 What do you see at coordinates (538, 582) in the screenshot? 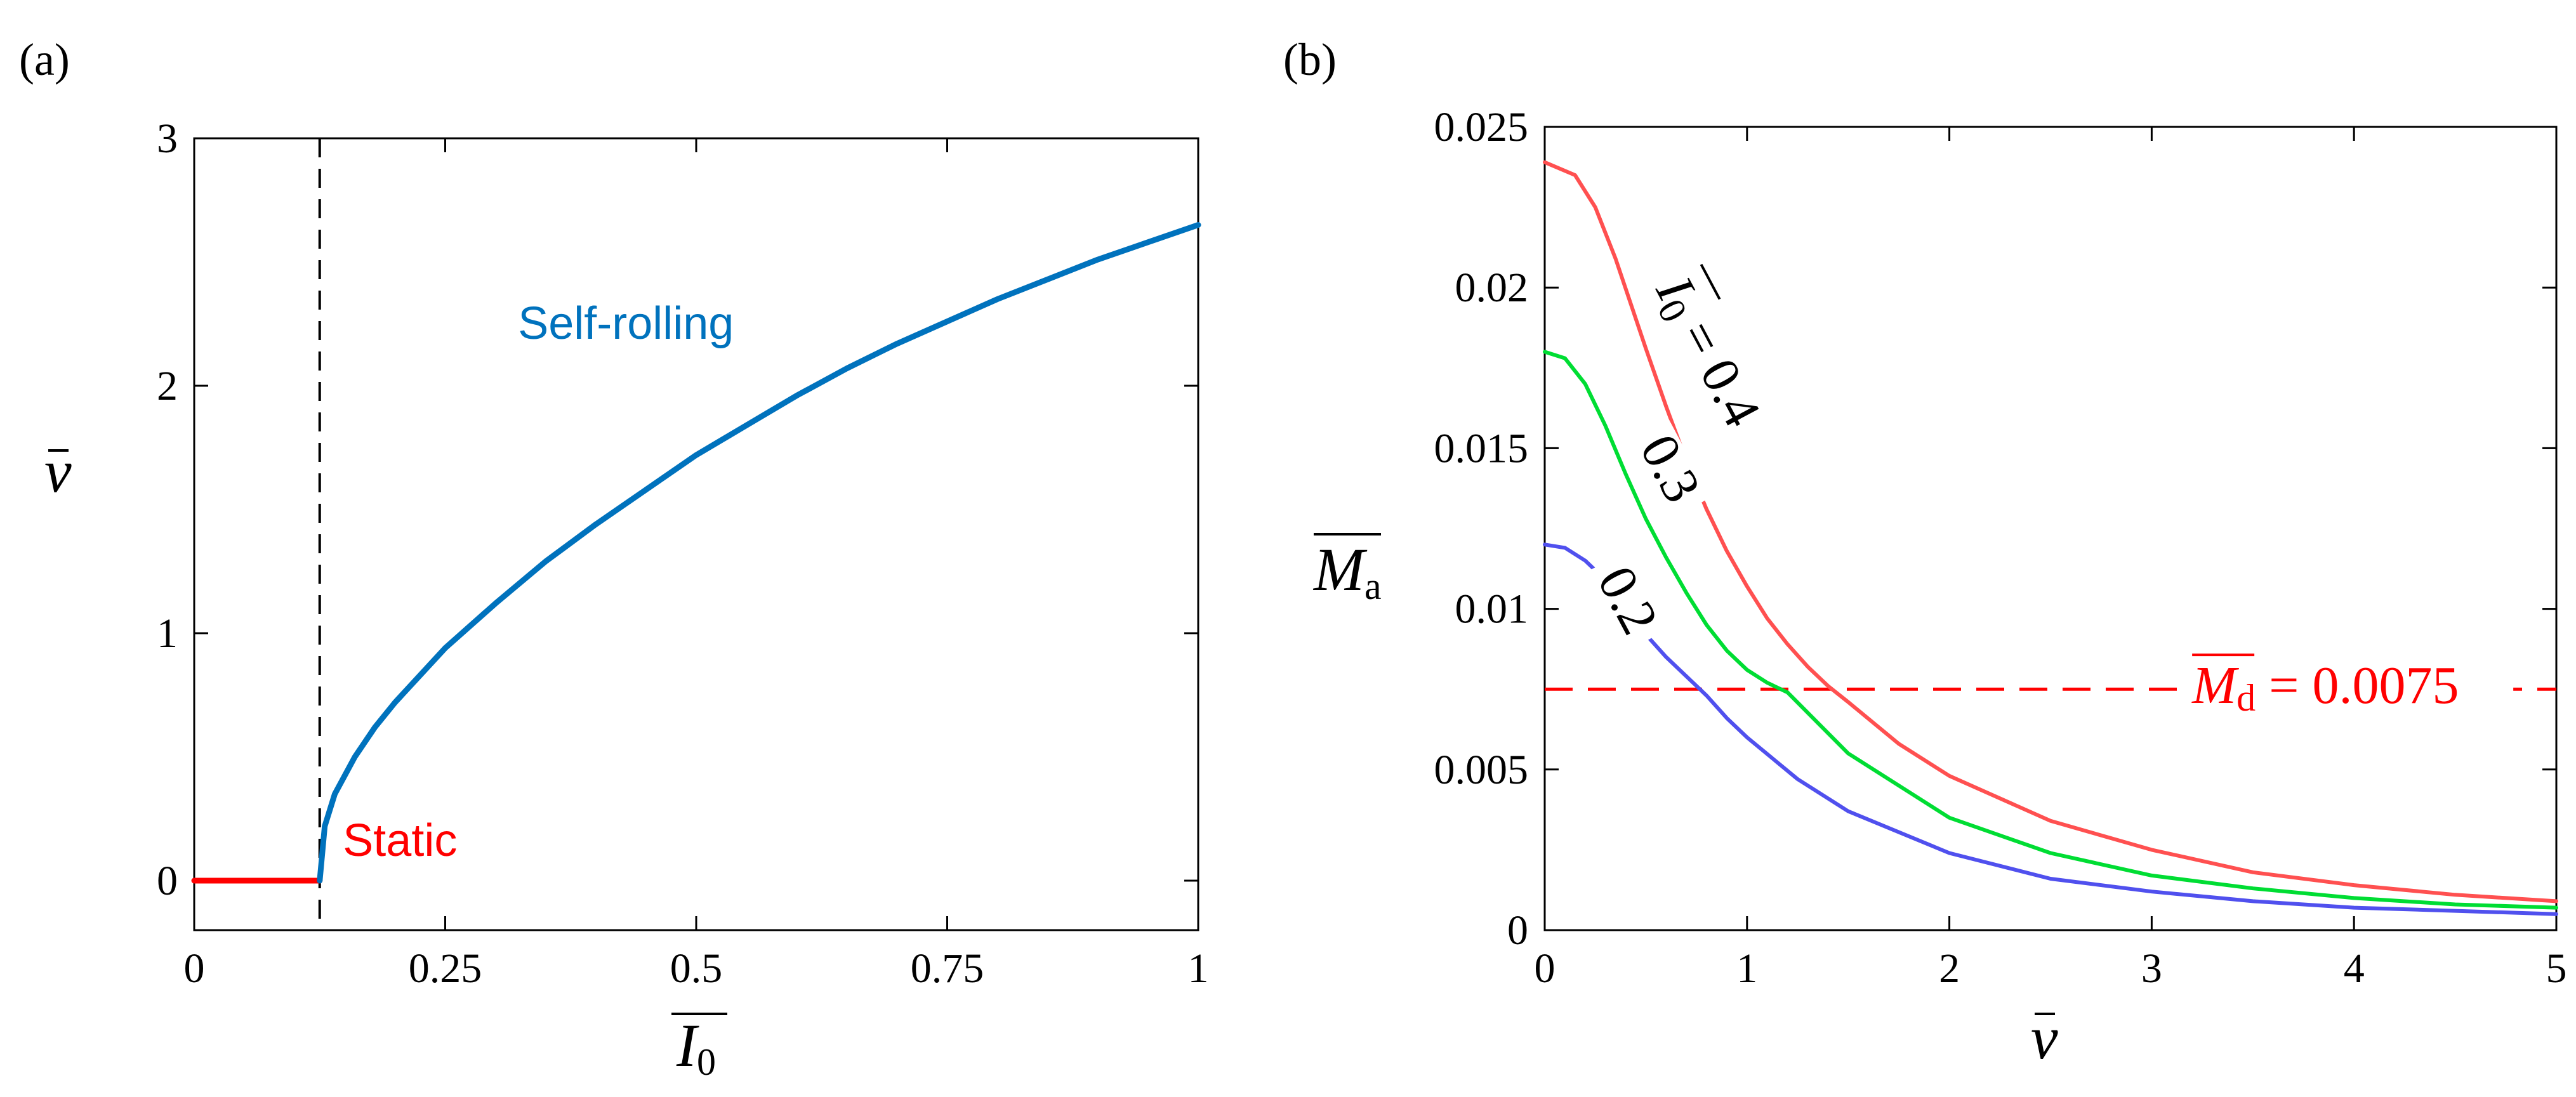
I see `panel-a-annotations: Self-rolling Static` at bounding box center [538, 582].